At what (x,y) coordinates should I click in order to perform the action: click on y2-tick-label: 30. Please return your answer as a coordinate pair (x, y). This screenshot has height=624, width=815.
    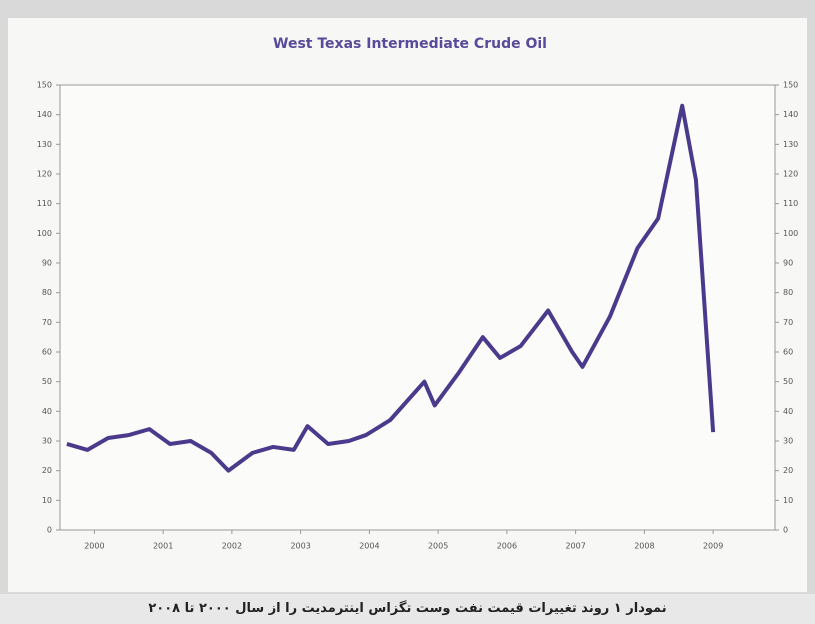
    Looking at the image, I should click on (788, 441).